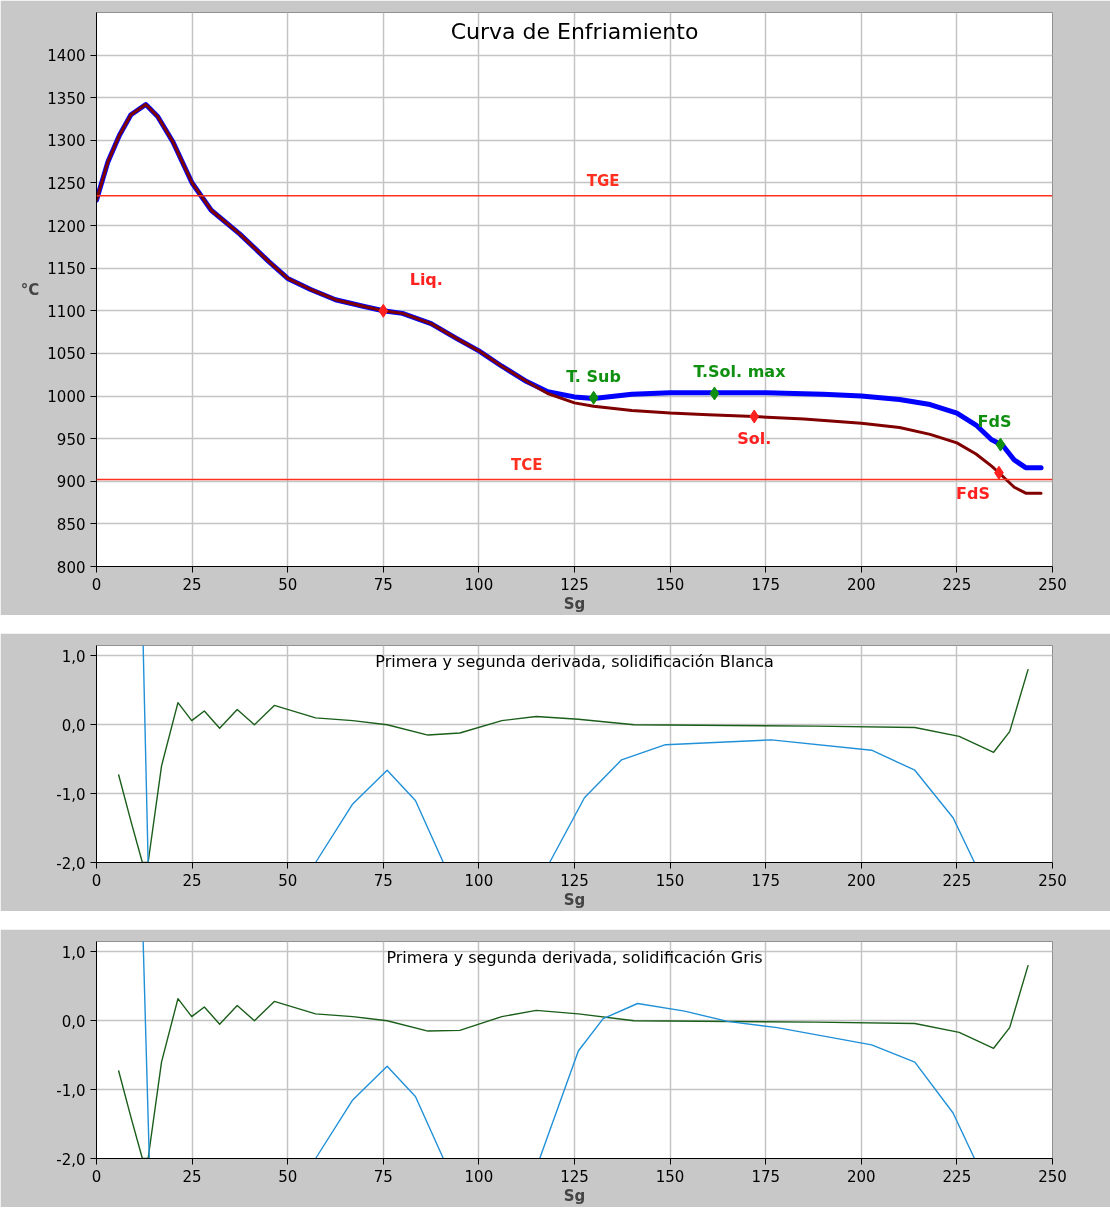 This screenshot has height=1217, width=1110. What do you see at coordinates (66, 354) in the screenshot?
I see `y-tick-label: 1050` at bounding box center [66, 354].